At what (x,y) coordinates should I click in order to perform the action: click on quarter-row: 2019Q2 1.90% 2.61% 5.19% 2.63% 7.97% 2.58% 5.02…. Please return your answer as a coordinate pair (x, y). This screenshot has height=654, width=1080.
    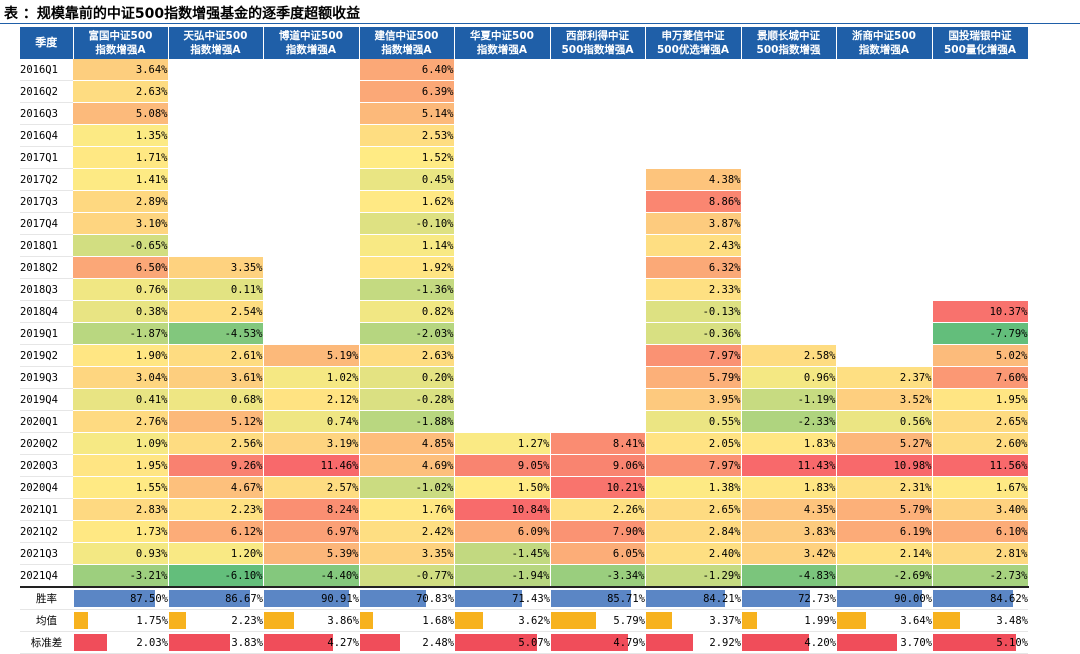
    Looking at the image, I should click on (524, 355).